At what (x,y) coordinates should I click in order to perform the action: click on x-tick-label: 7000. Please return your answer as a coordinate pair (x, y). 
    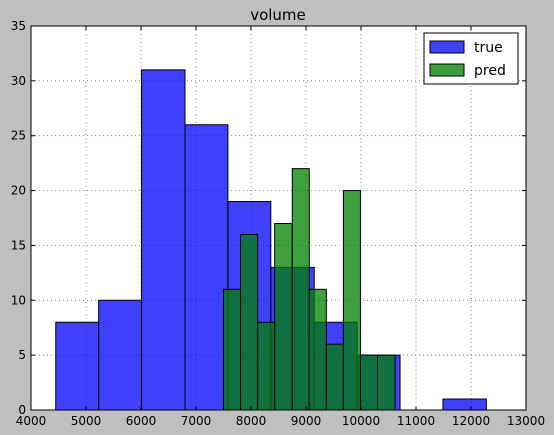
    Looking at the image, I should click on (196, 421).